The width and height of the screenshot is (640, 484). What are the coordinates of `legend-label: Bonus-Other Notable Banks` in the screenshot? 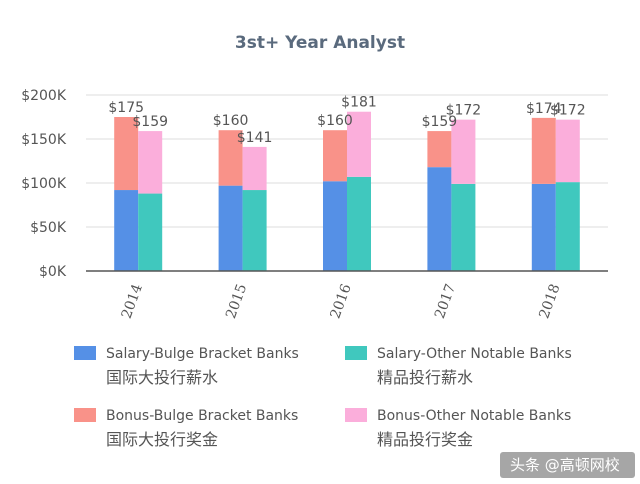 It's located at (474, 416).